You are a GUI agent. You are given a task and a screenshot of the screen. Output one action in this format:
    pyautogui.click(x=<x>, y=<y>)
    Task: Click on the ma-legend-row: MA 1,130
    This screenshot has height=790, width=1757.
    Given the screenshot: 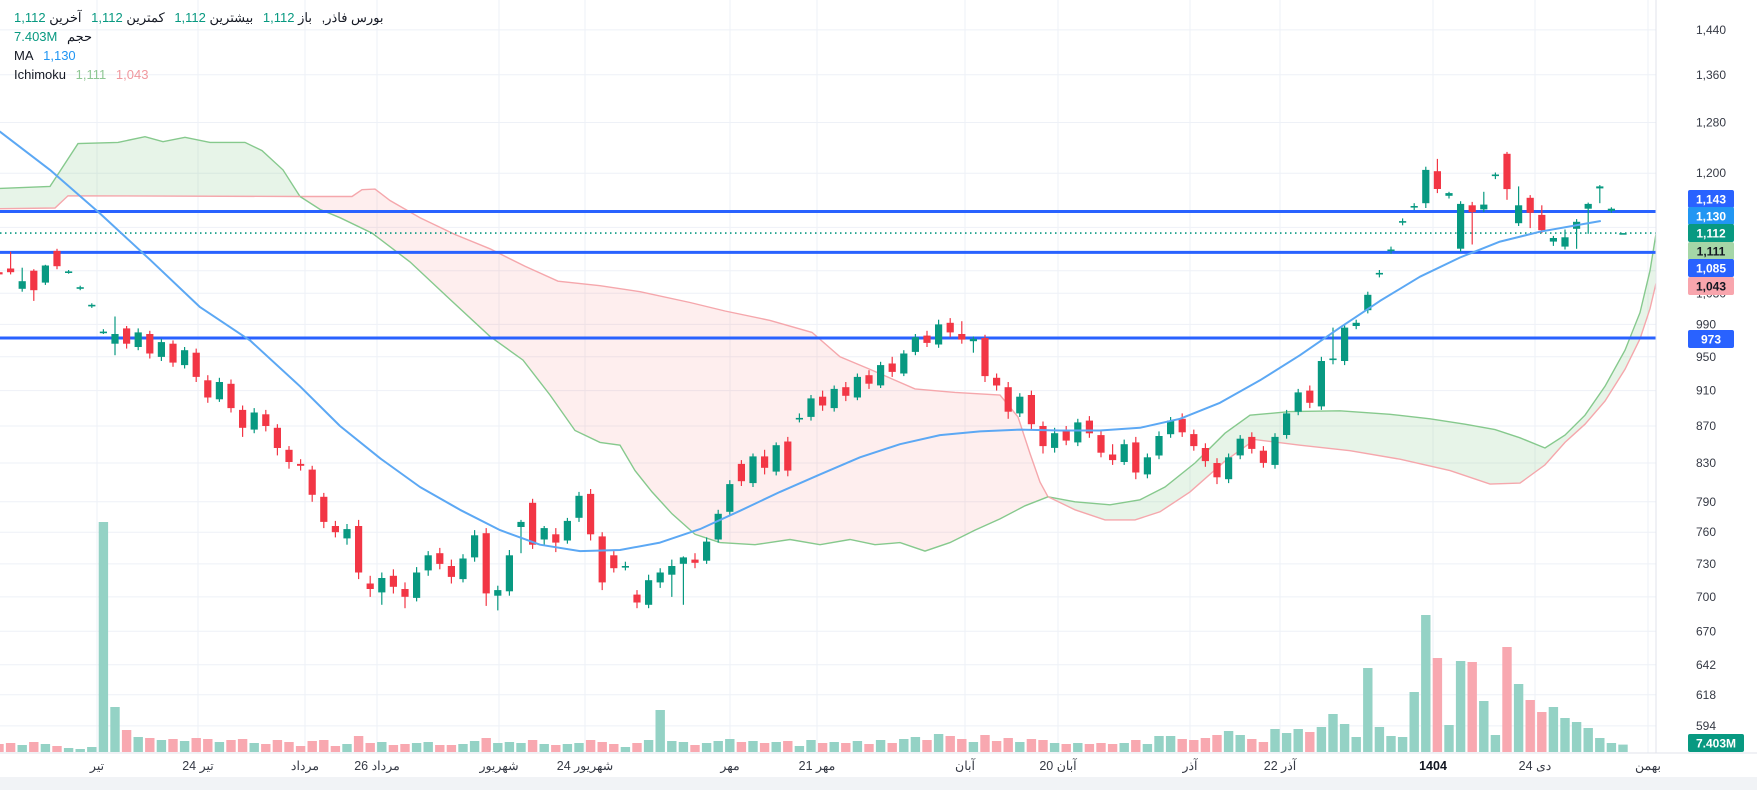 What is the action you would take?
    pyautogui.click(x=199, y=55)
    